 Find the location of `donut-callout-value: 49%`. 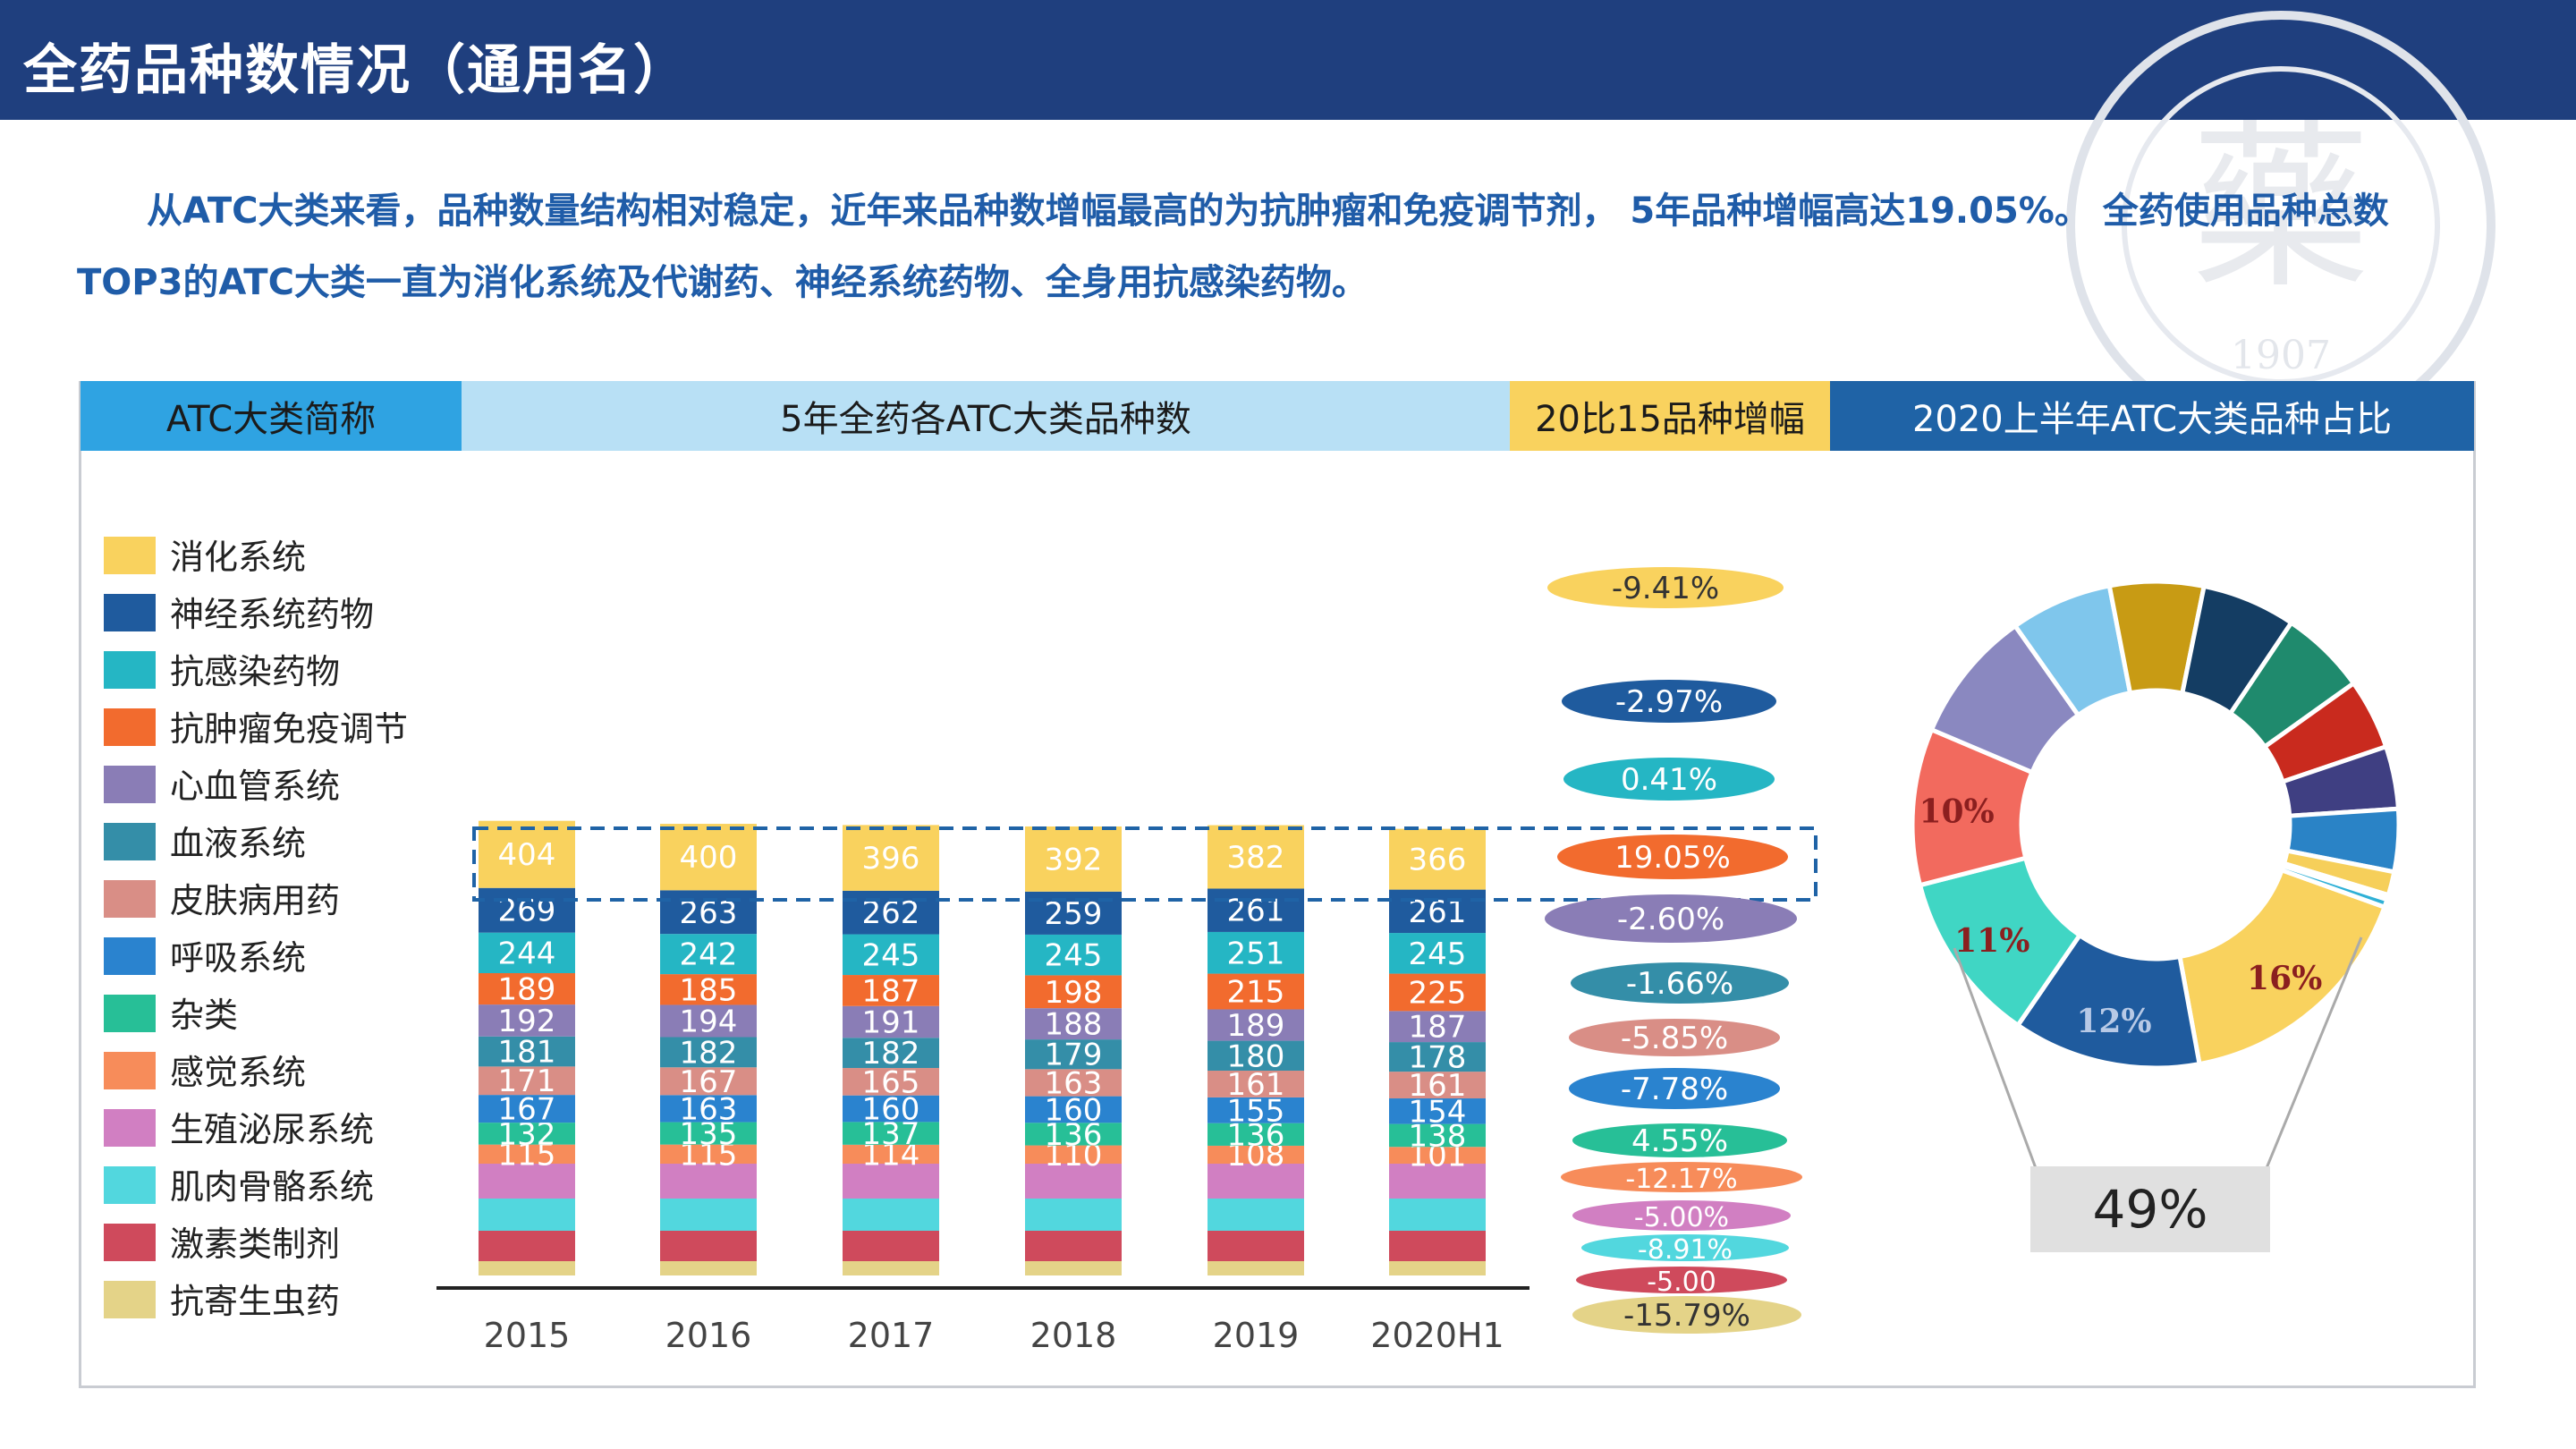

donut-callout-value: 49% is located at coordinates (2150, 1209).